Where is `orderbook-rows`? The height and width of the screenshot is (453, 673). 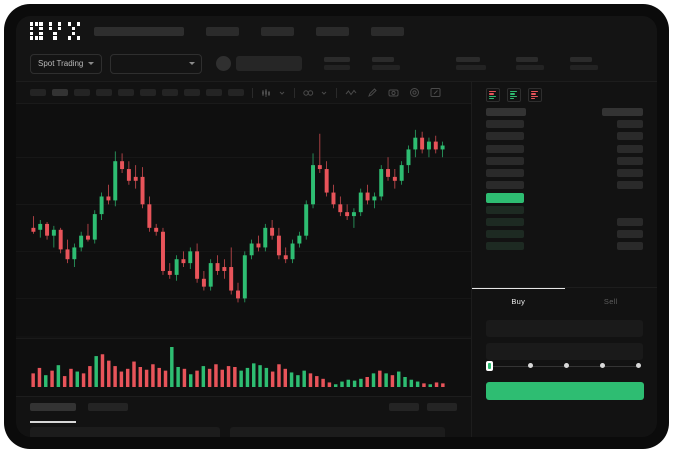
orderbook-rows is located at coordinates (564, 181).